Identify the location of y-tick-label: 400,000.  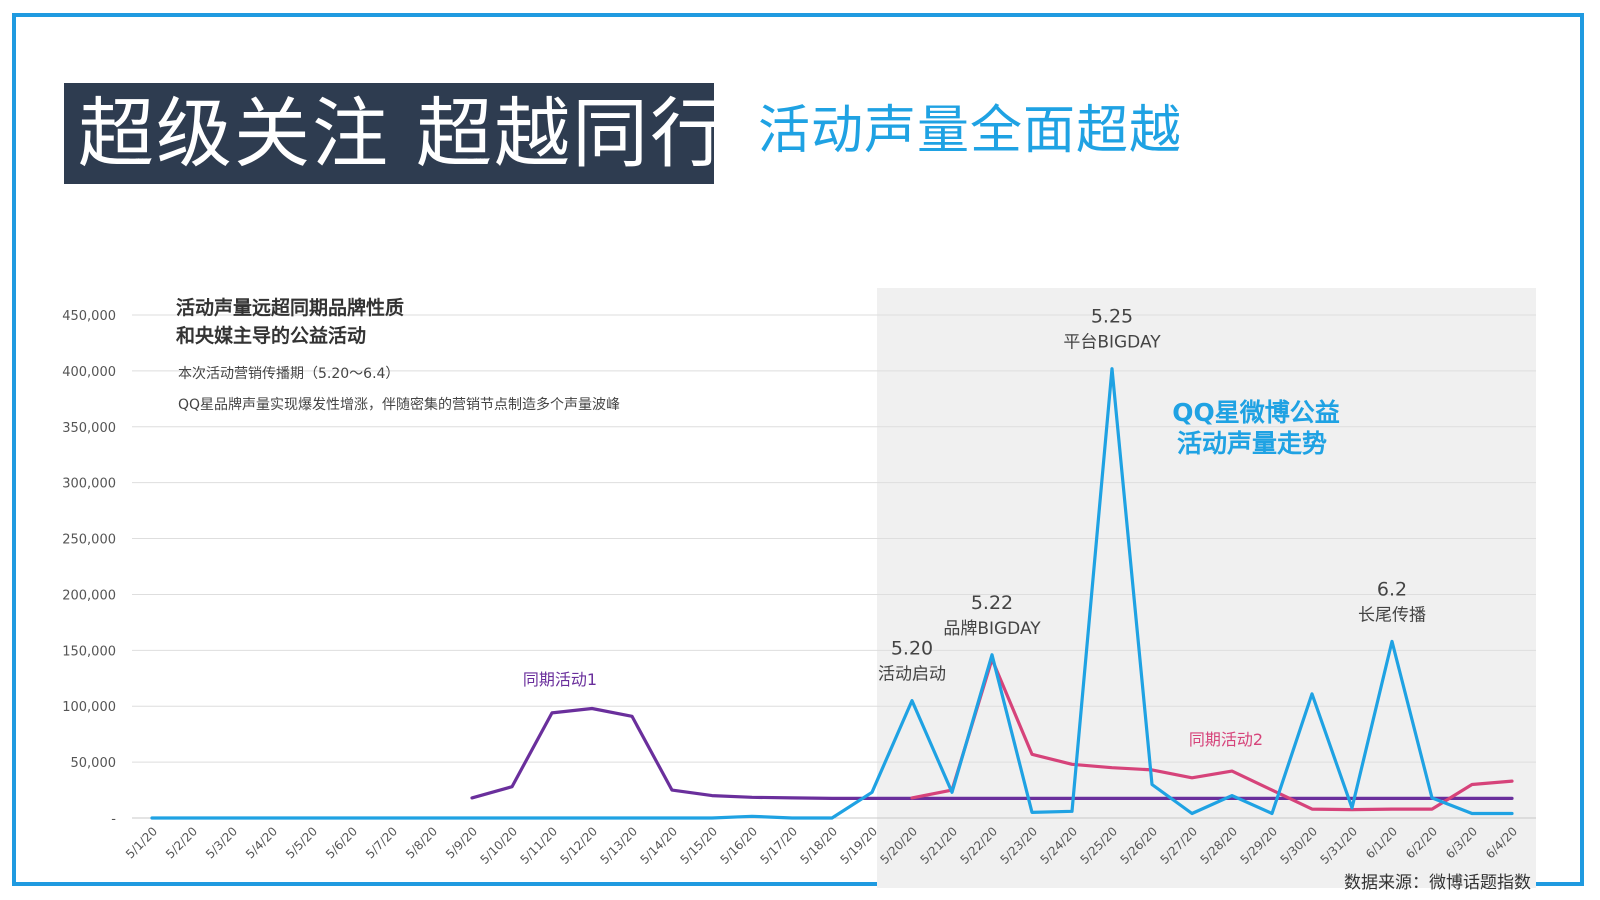
(89, 372).